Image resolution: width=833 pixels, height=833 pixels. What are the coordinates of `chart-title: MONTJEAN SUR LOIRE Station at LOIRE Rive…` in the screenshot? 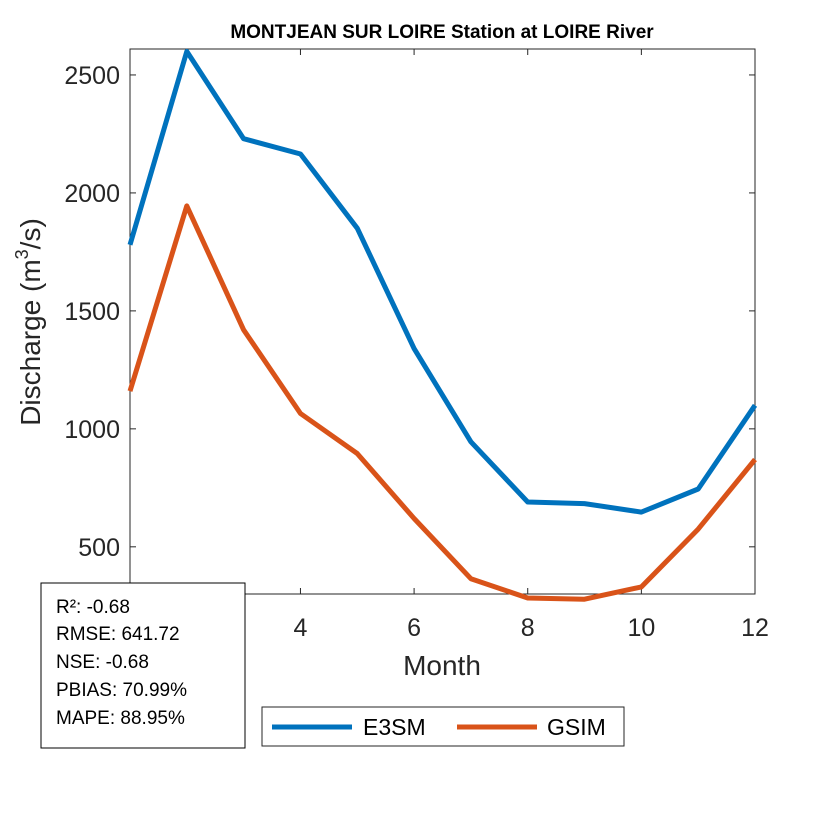 It's located at (442, 32).